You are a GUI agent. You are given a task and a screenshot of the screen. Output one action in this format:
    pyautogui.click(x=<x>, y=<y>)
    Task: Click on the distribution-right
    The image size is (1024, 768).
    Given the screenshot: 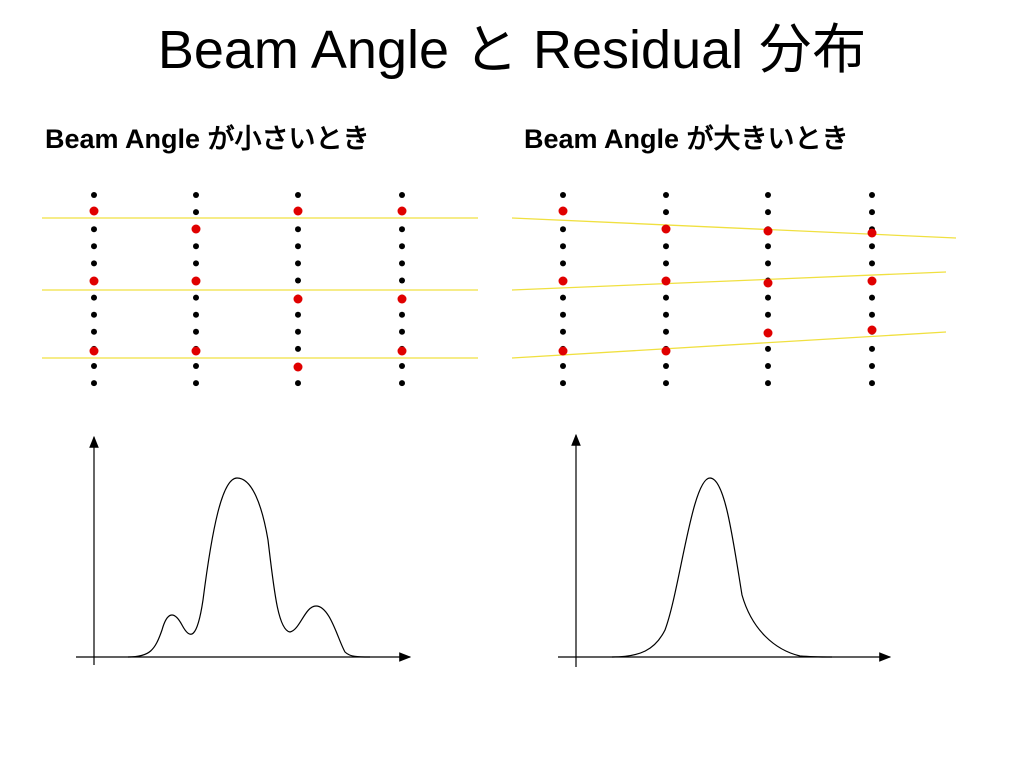 What is the action you would take?
    pyautogui.click(x=725, y=550)
    